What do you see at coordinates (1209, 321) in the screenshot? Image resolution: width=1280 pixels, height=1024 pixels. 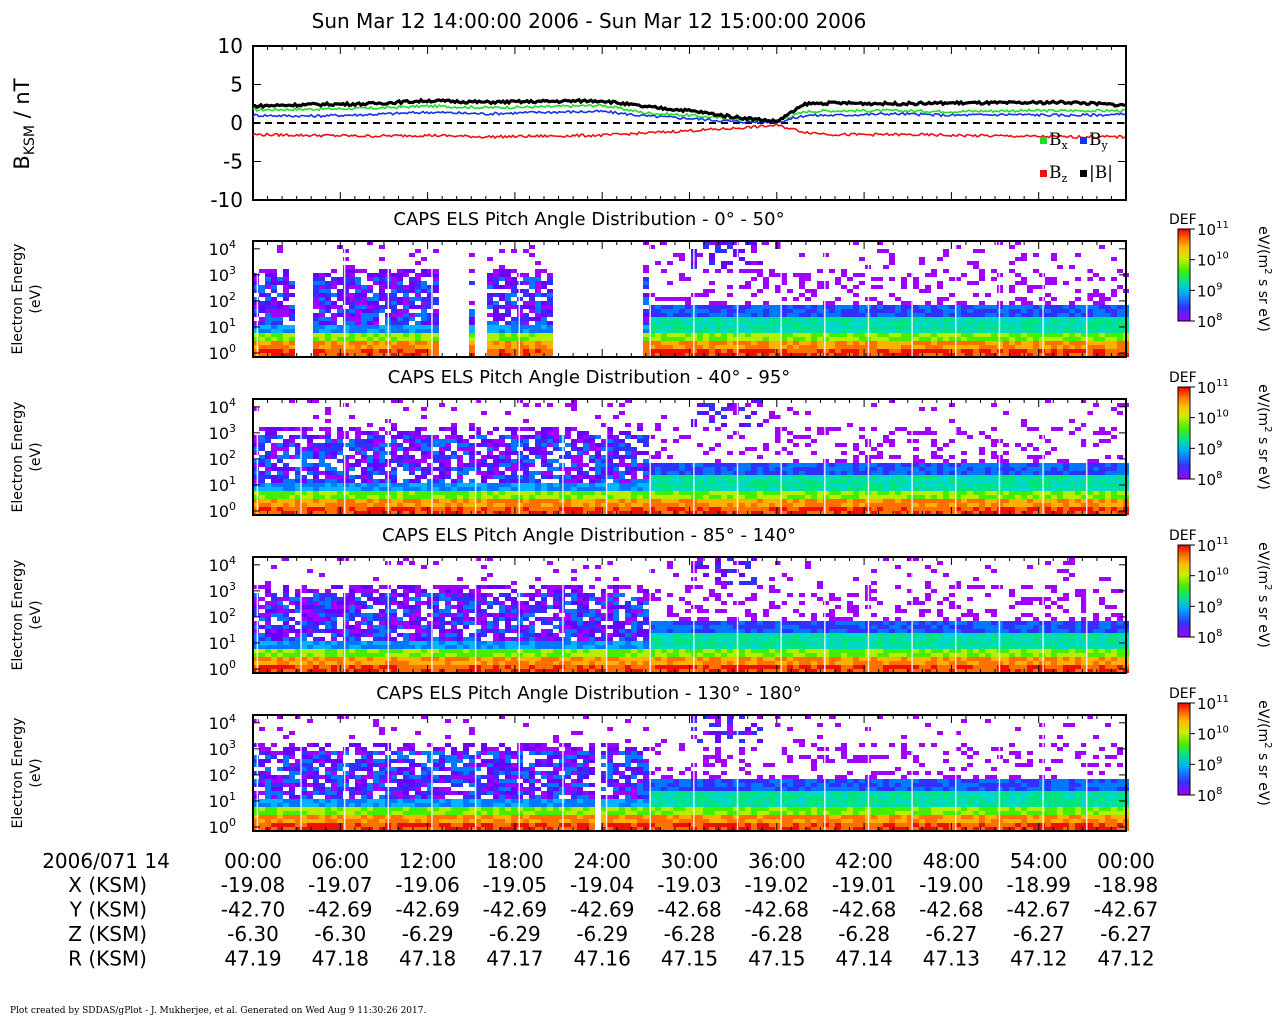 I see `colorbar-tick-label: 108` at bounding box center [1209, 321].